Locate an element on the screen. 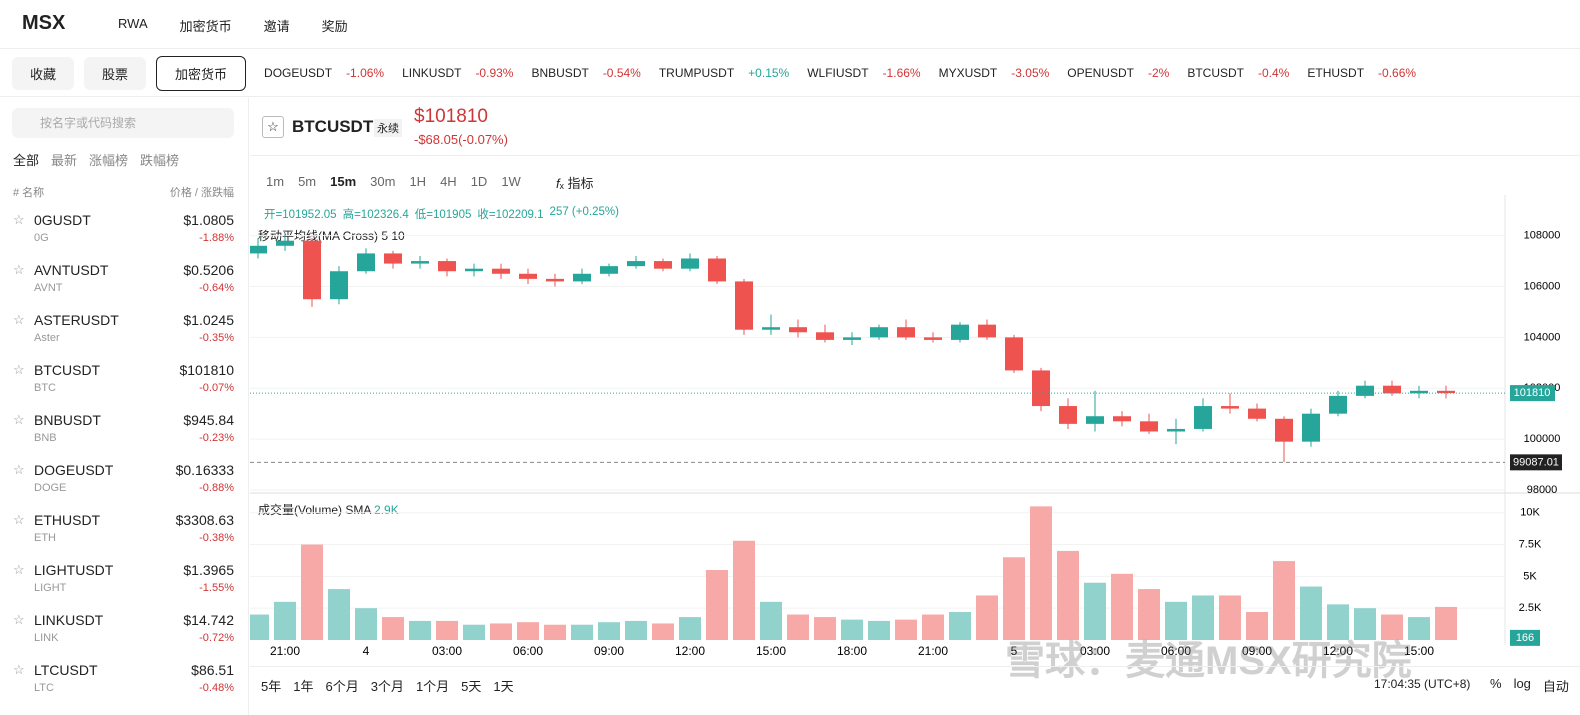 The height and width of the screenshot is (715, 1580). watermark: 雪球：麦通MSX研究院 is located at coordinates (1208, 661).